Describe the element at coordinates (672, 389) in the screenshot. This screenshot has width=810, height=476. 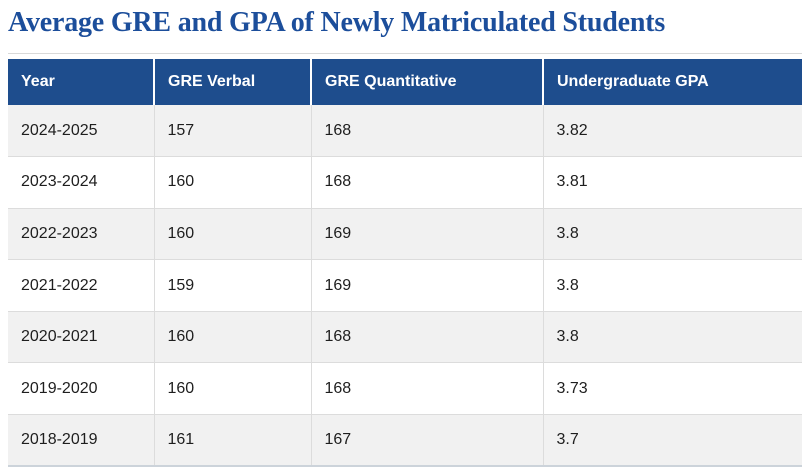
I see `cell-undergraduate-gpa: 3.73` at that location.